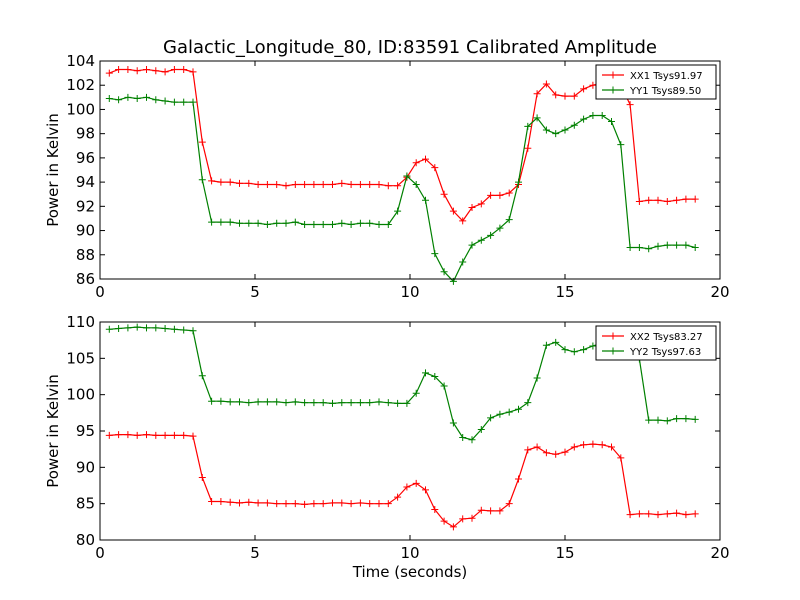  I want to click on x-tick-label: 0, so click(100, 292).